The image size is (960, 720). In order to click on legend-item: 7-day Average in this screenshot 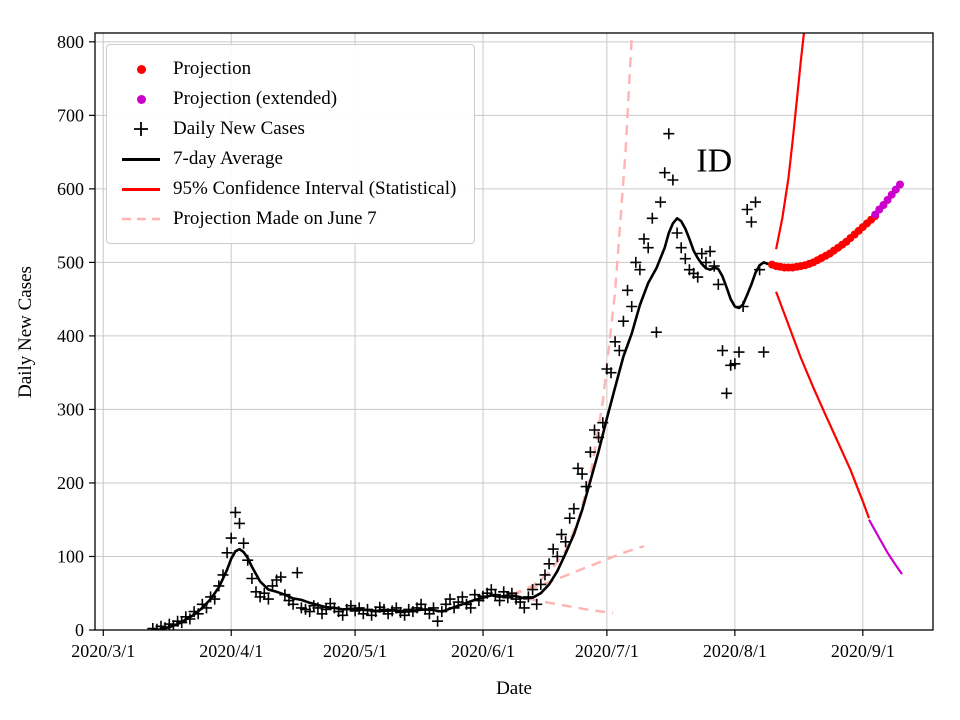, I will do `click(286, 159)`.